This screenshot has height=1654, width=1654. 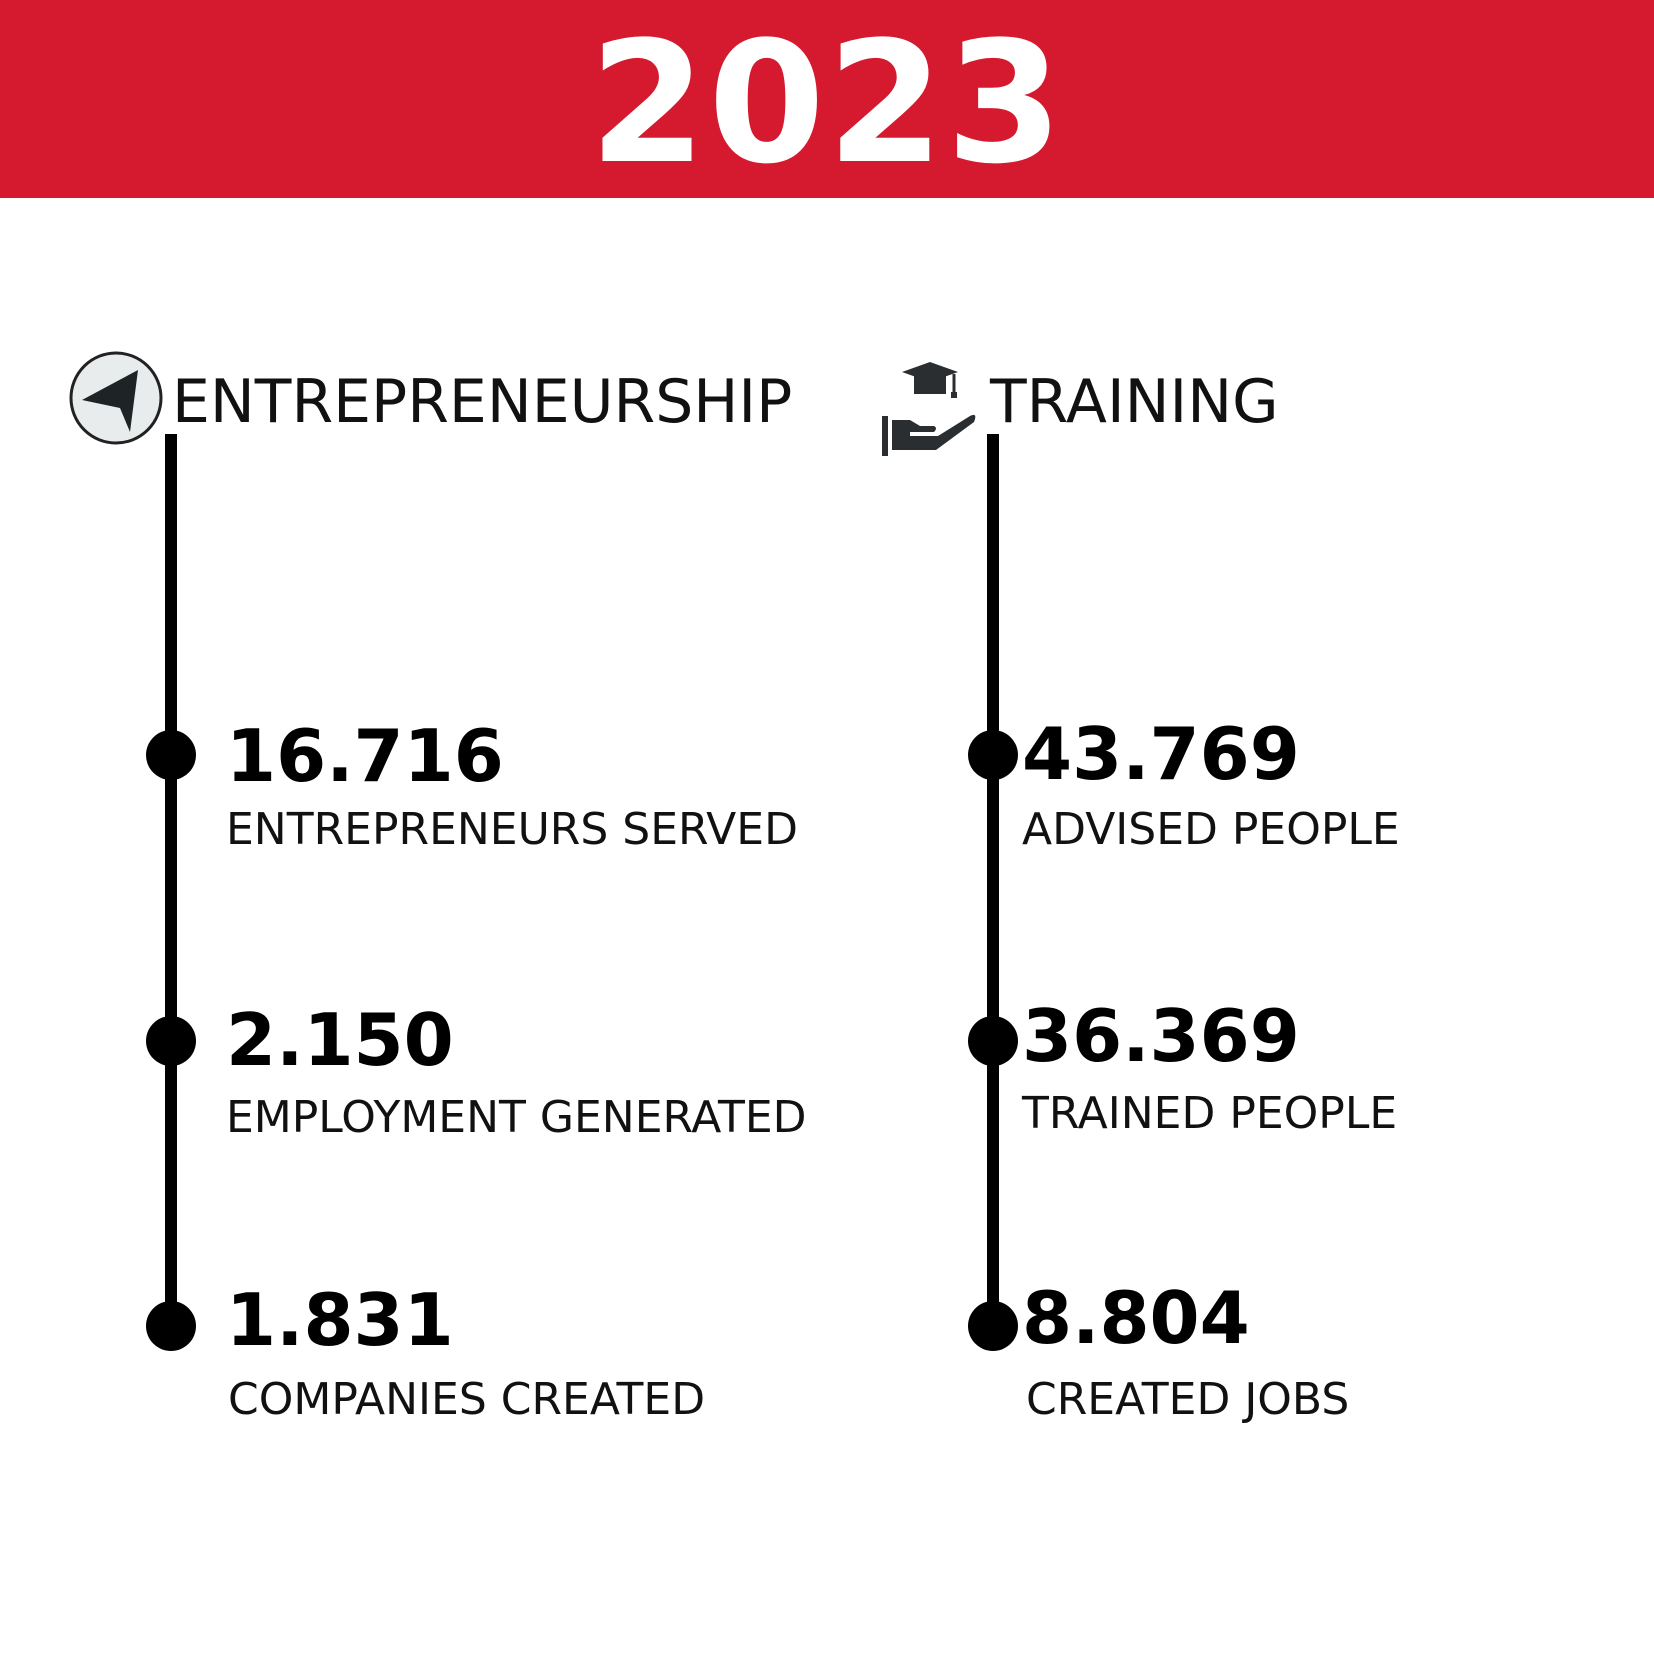 What do you see at coordinates (1188, 1399) in the screenshot?
I see `stat-label: CREATED JOBS` at bounding box center [1188, 1399].